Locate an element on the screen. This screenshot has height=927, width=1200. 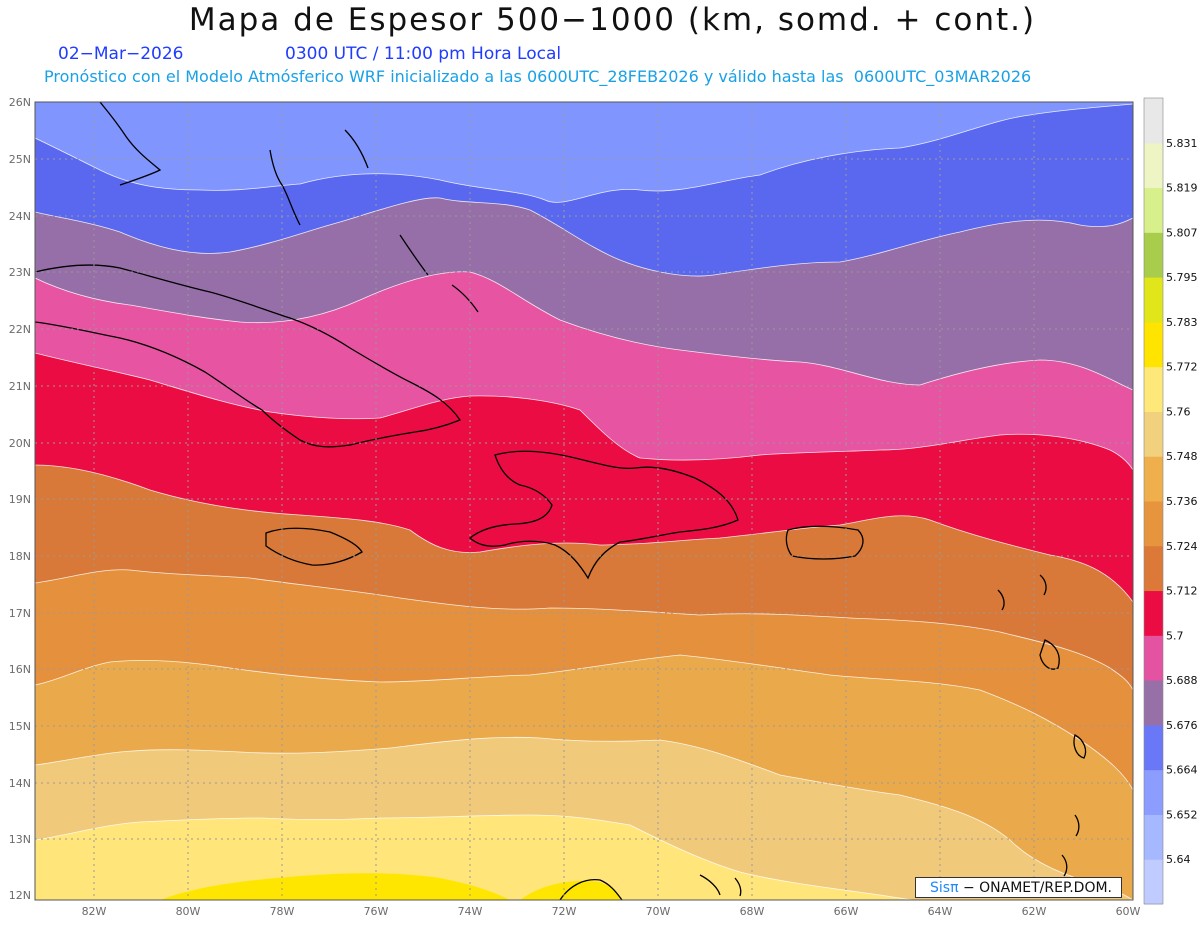
martinique-island is located at coordinates (1080, 746).